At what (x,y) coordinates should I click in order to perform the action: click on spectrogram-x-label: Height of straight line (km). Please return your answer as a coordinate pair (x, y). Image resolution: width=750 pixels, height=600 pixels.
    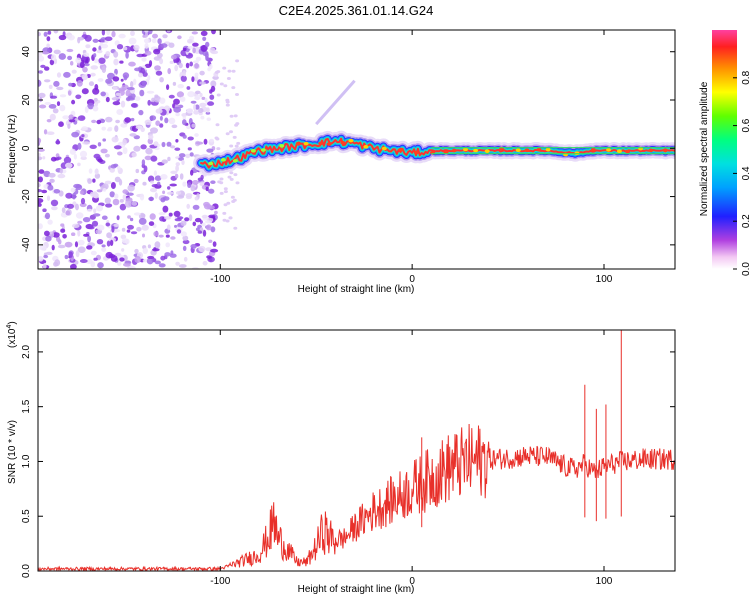
    Looking at the image, I should click on (356, 289).